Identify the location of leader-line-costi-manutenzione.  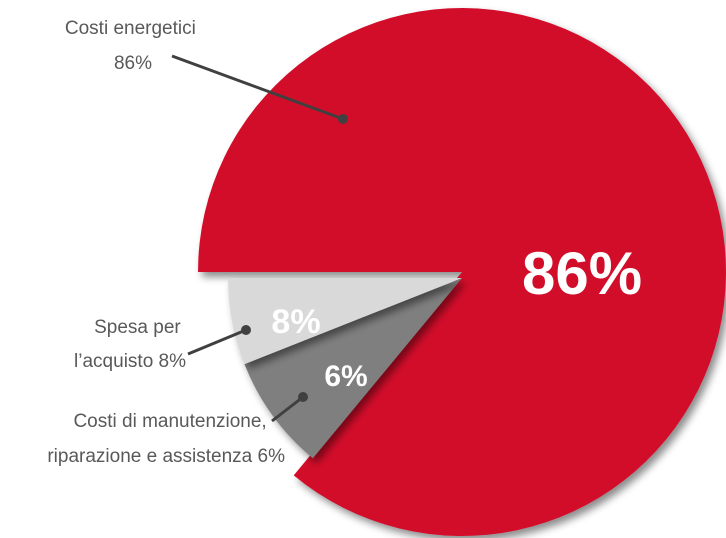
(289, 407).